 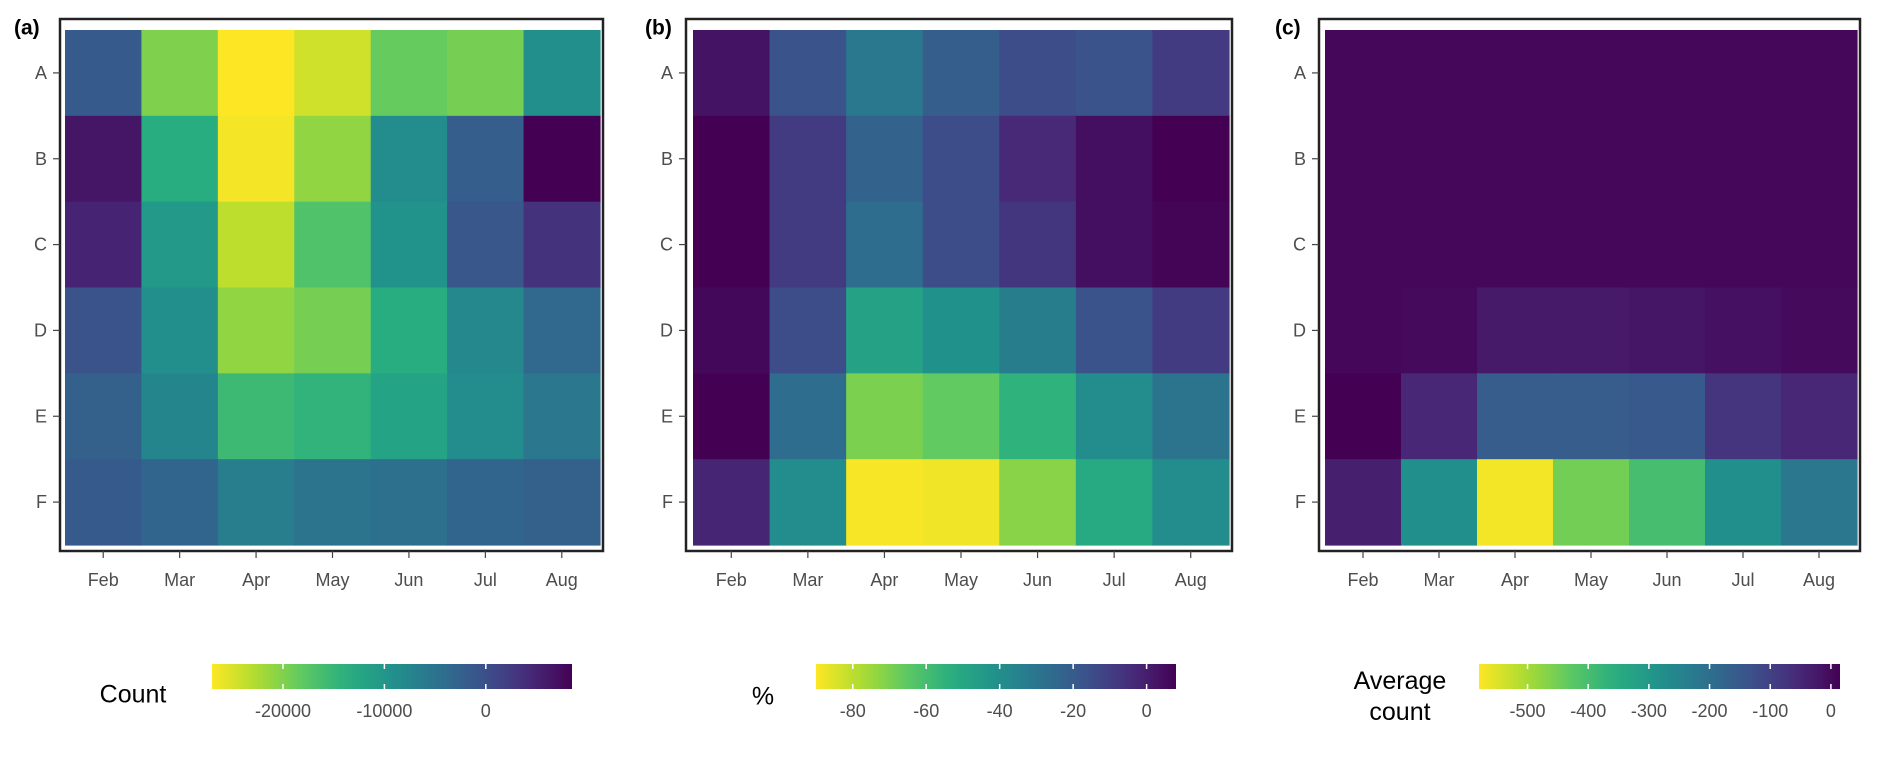 I want to click on colorbar-tick-label: -100, so click(x=1770, y=711).